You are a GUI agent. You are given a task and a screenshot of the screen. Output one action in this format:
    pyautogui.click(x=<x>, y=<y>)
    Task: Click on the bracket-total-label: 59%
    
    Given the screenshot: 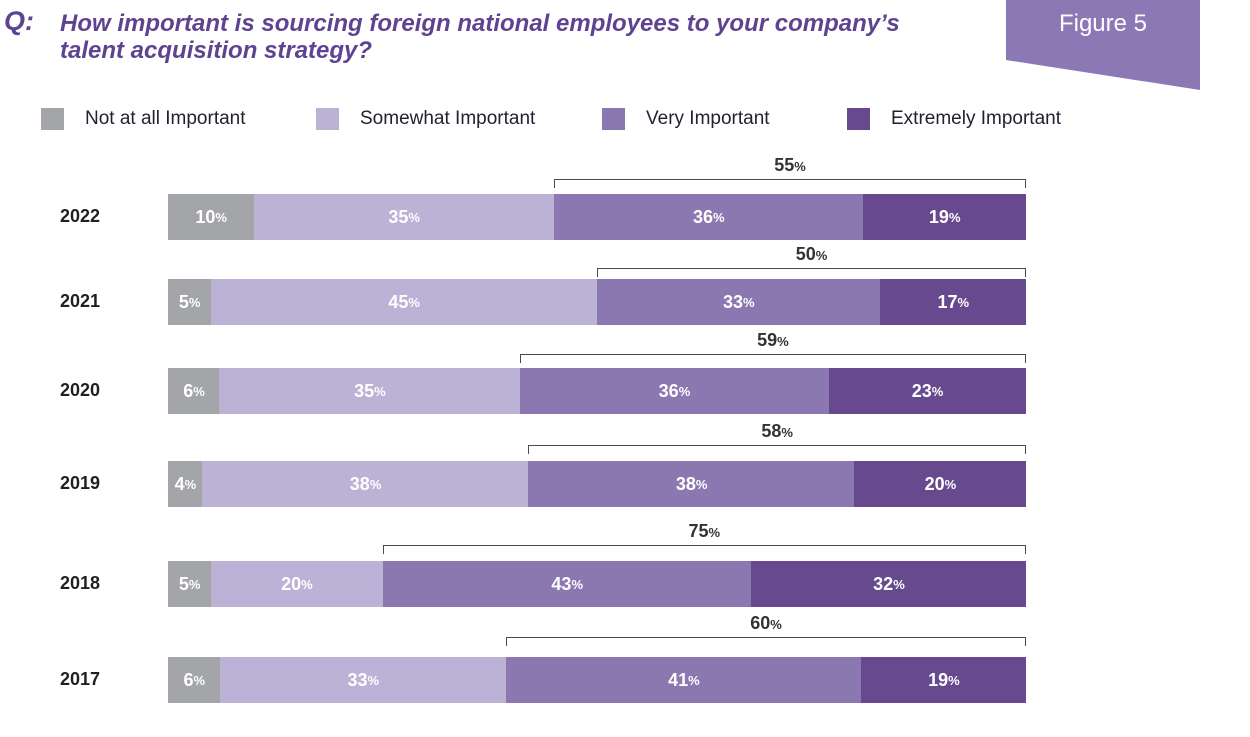 What is the action you would take?
    pyautogui.click(x=773, y=340)
    